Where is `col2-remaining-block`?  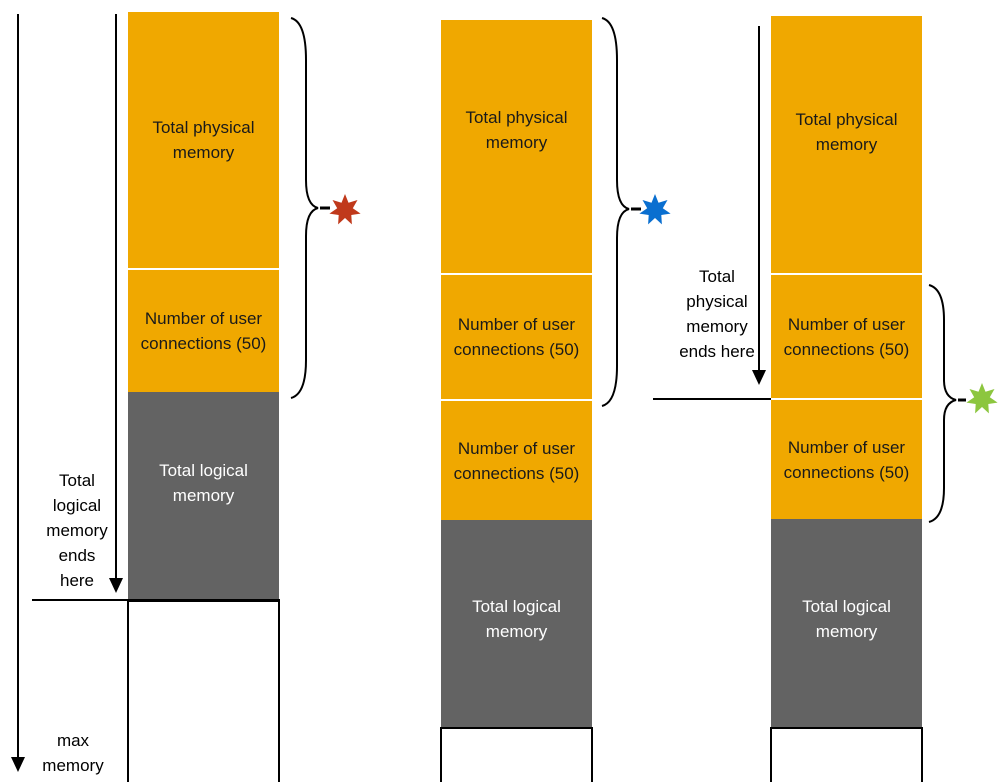
col2-remaining-block is located at coordinates (516, 754).